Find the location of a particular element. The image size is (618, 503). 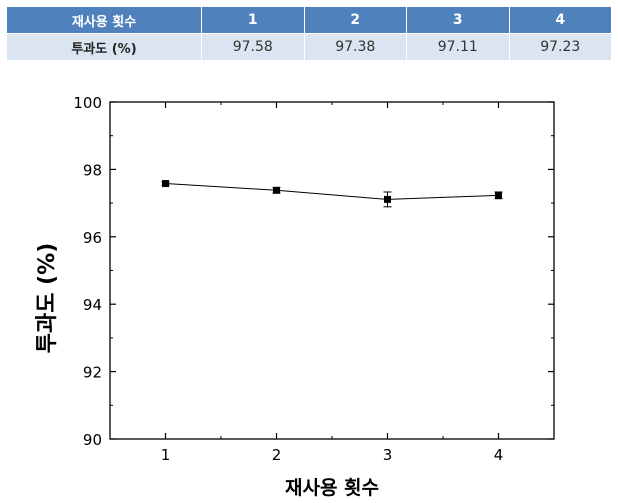

y-axis-label: 투과도 (%) is located at coordinates (47, 298).